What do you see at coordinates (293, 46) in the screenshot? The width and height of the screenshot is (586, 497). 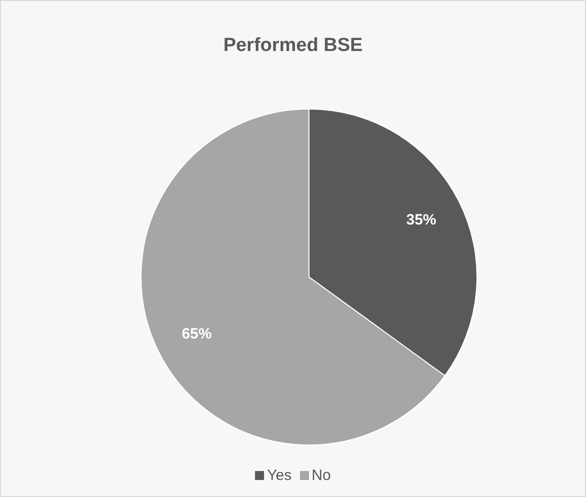 I see `chart-title: Performed BSE` at bounding box center [293, 46].